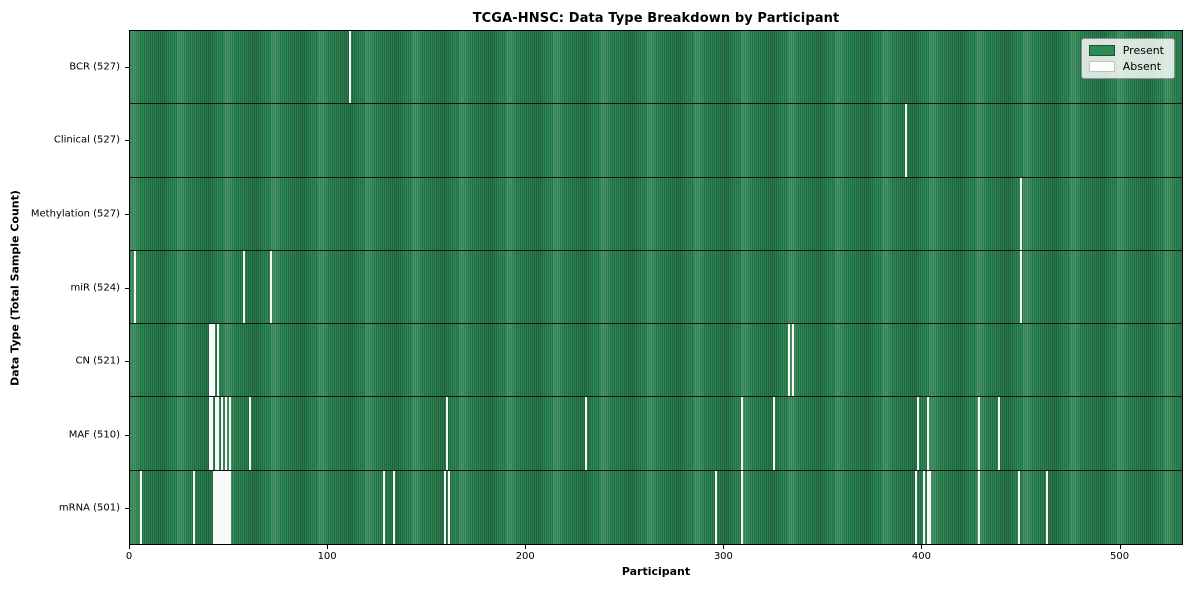 This screenshot has height=600, width=1200. Describe the element at coordinates (656, 434) in the screenshot. I see `row-MAF` at that location.